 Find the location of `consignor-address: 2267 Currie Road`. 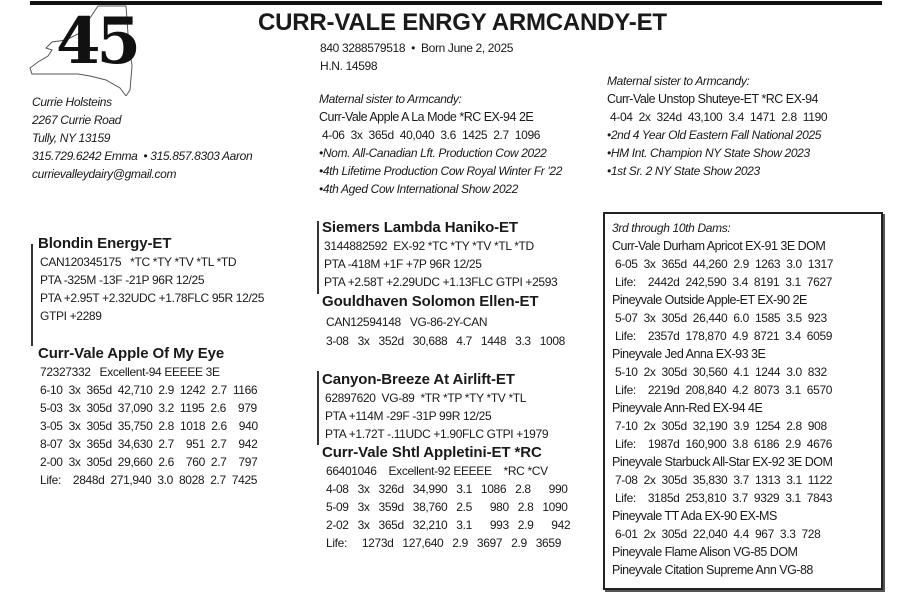

consignor-address: 2267 Currie Road is located at coordinates (77, 120).